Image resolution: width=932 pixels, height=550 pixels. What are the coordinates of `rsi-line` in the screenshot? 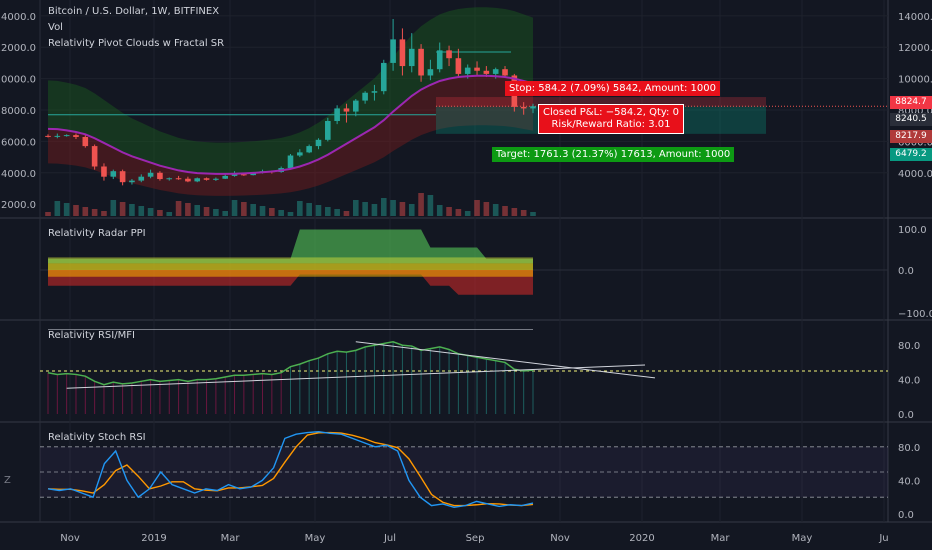 It's located at (290, 363).